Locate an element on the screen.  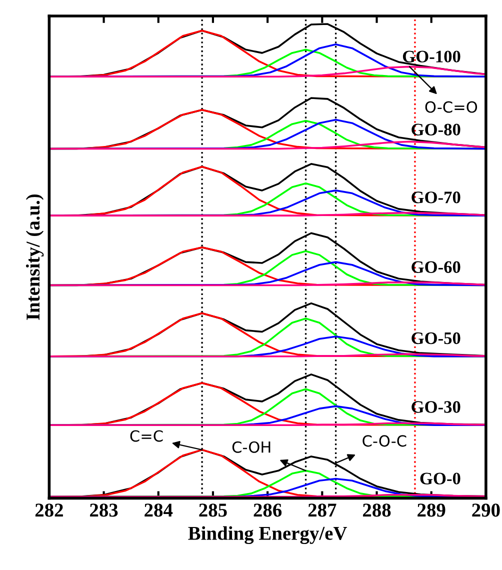
x-axis-title: Binding Energy/eV is located at coordinates (268, 535).